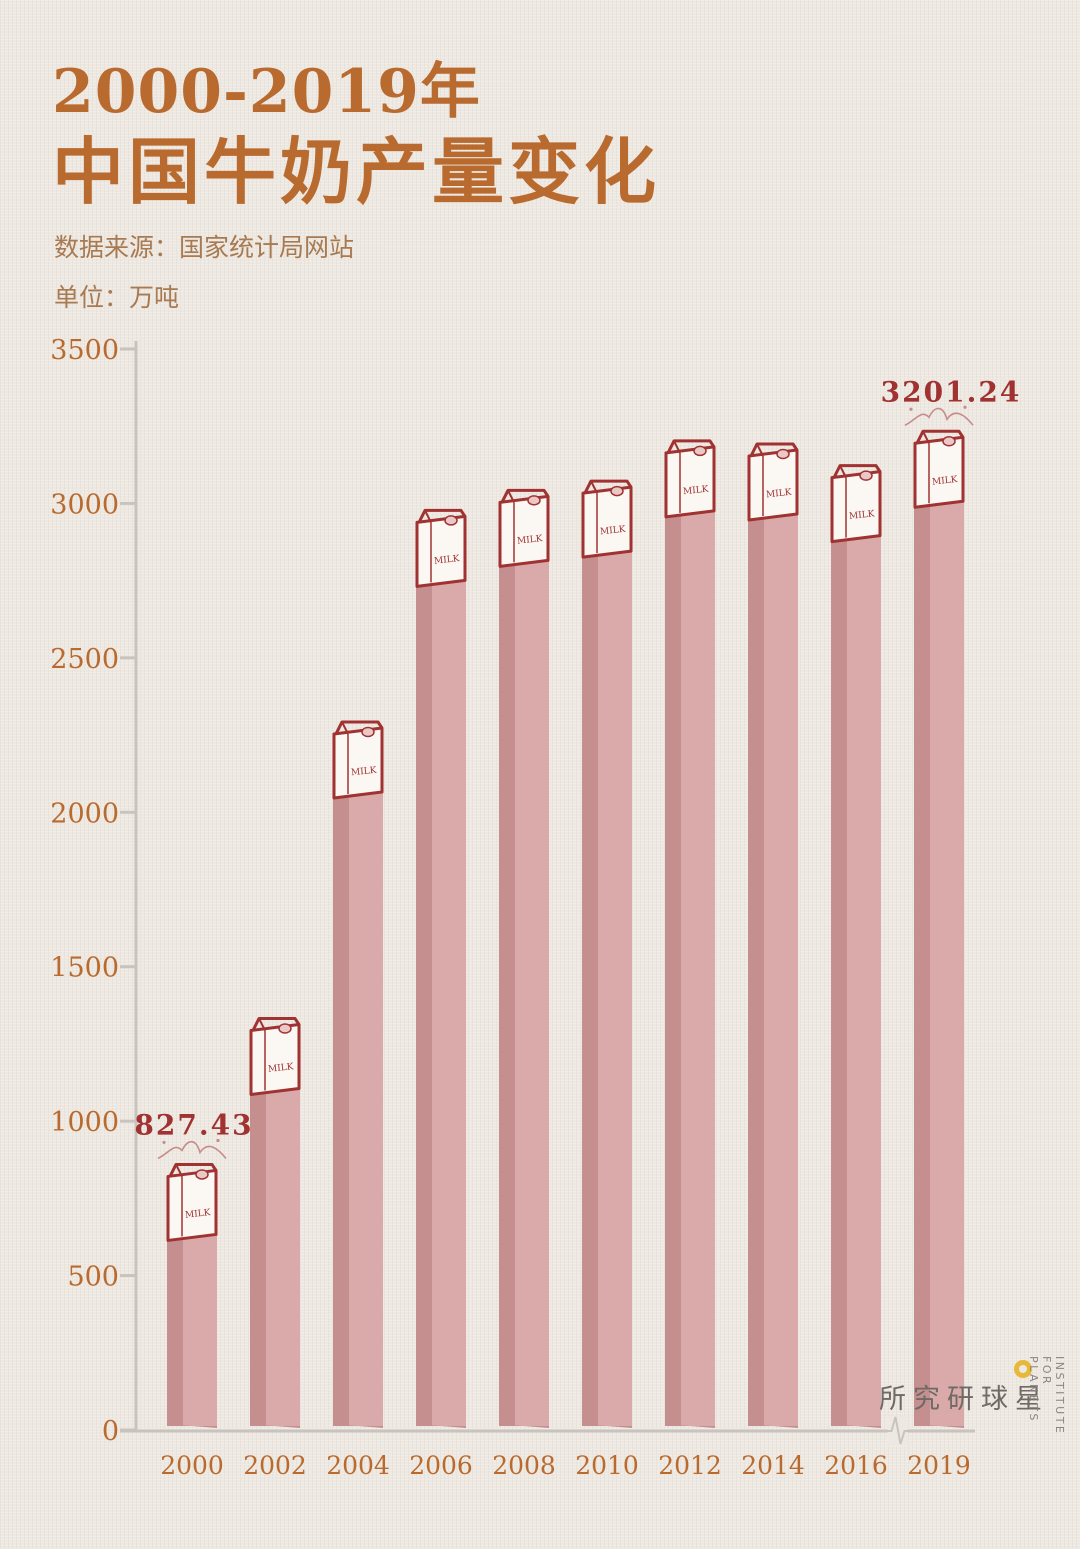  What do you see at coordinates (1023, 1369) in the screenshot?
I see `planet-dot-icon` at bounding box center [1023, 1369].